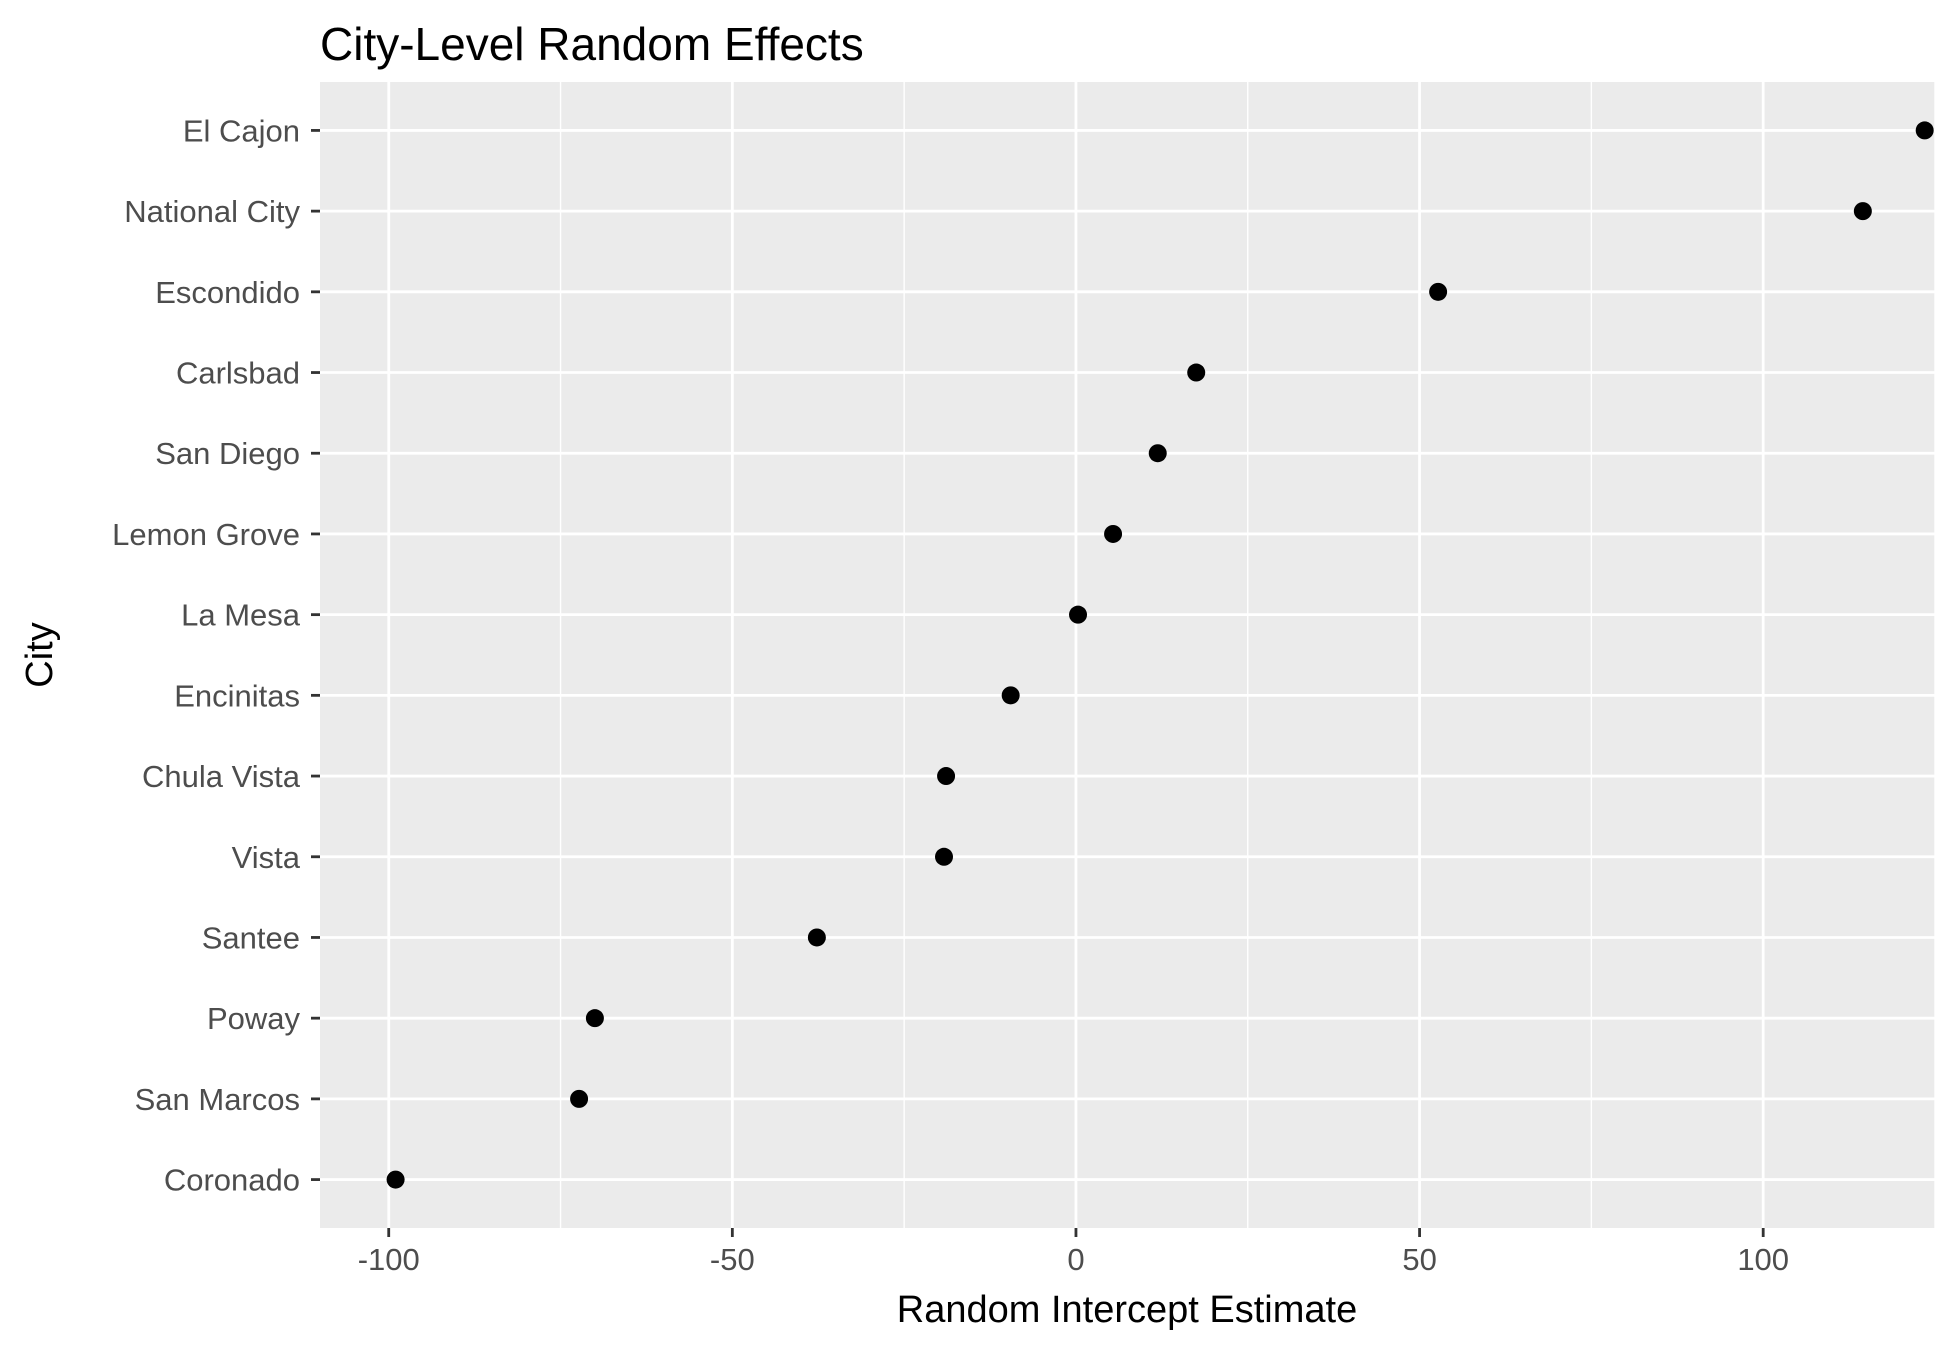 The image size is (1950, 1349). Describe the element at coordinates (266, 857) in the screenshot. I see `y-tick-label: Vista` at that location.